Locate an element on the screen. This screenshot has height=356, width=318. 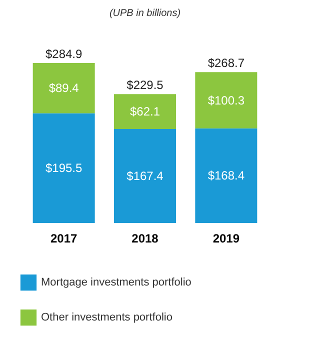
data-label: $62.1 is located at coordinates (145, 111).